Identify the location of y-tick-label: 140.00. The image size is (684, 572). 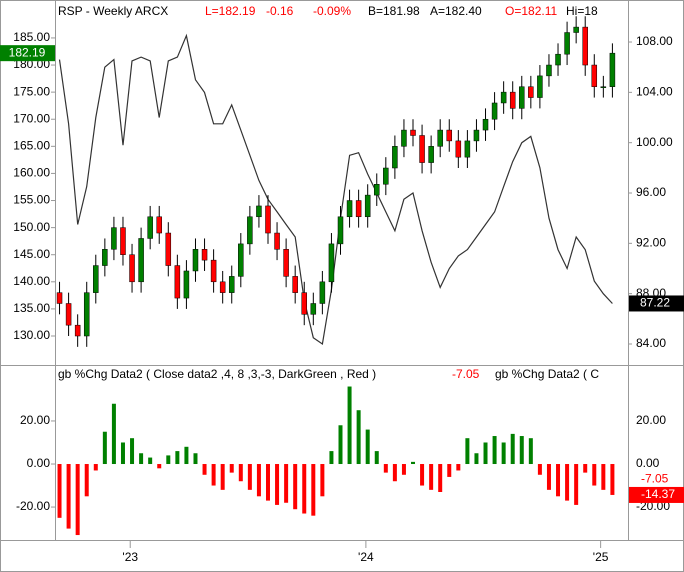
(31, 281).